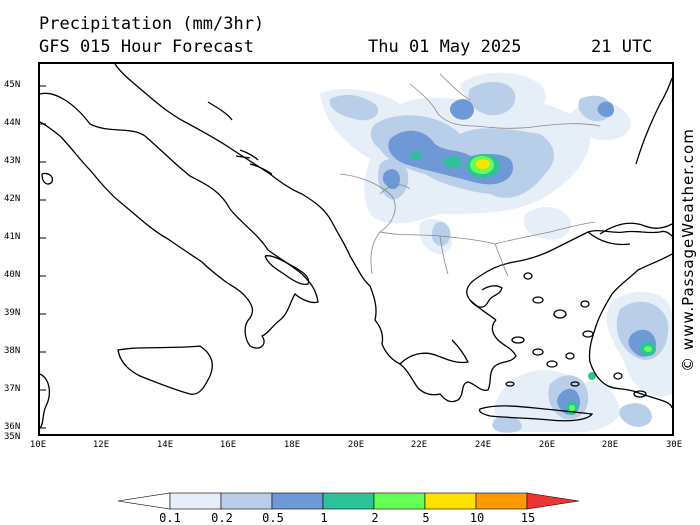 The image size is (700, 525). Describe the element at coordinates (445, 47) in the screenshot. I see `valid-date: Thu 01 May 2025` at that location.